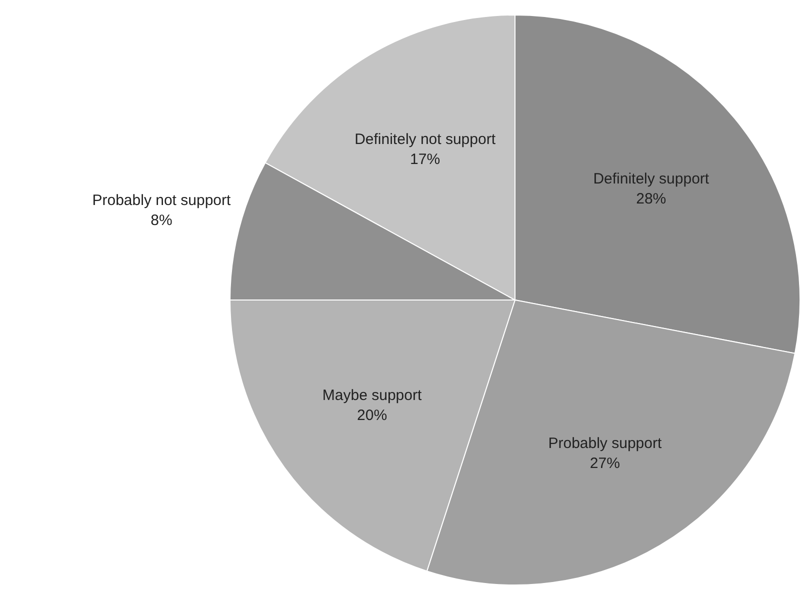 The image size is (804, 597). Describe the element at coordinates (372, 415) in the screenshot. I see `data-label: 20%` at that location.